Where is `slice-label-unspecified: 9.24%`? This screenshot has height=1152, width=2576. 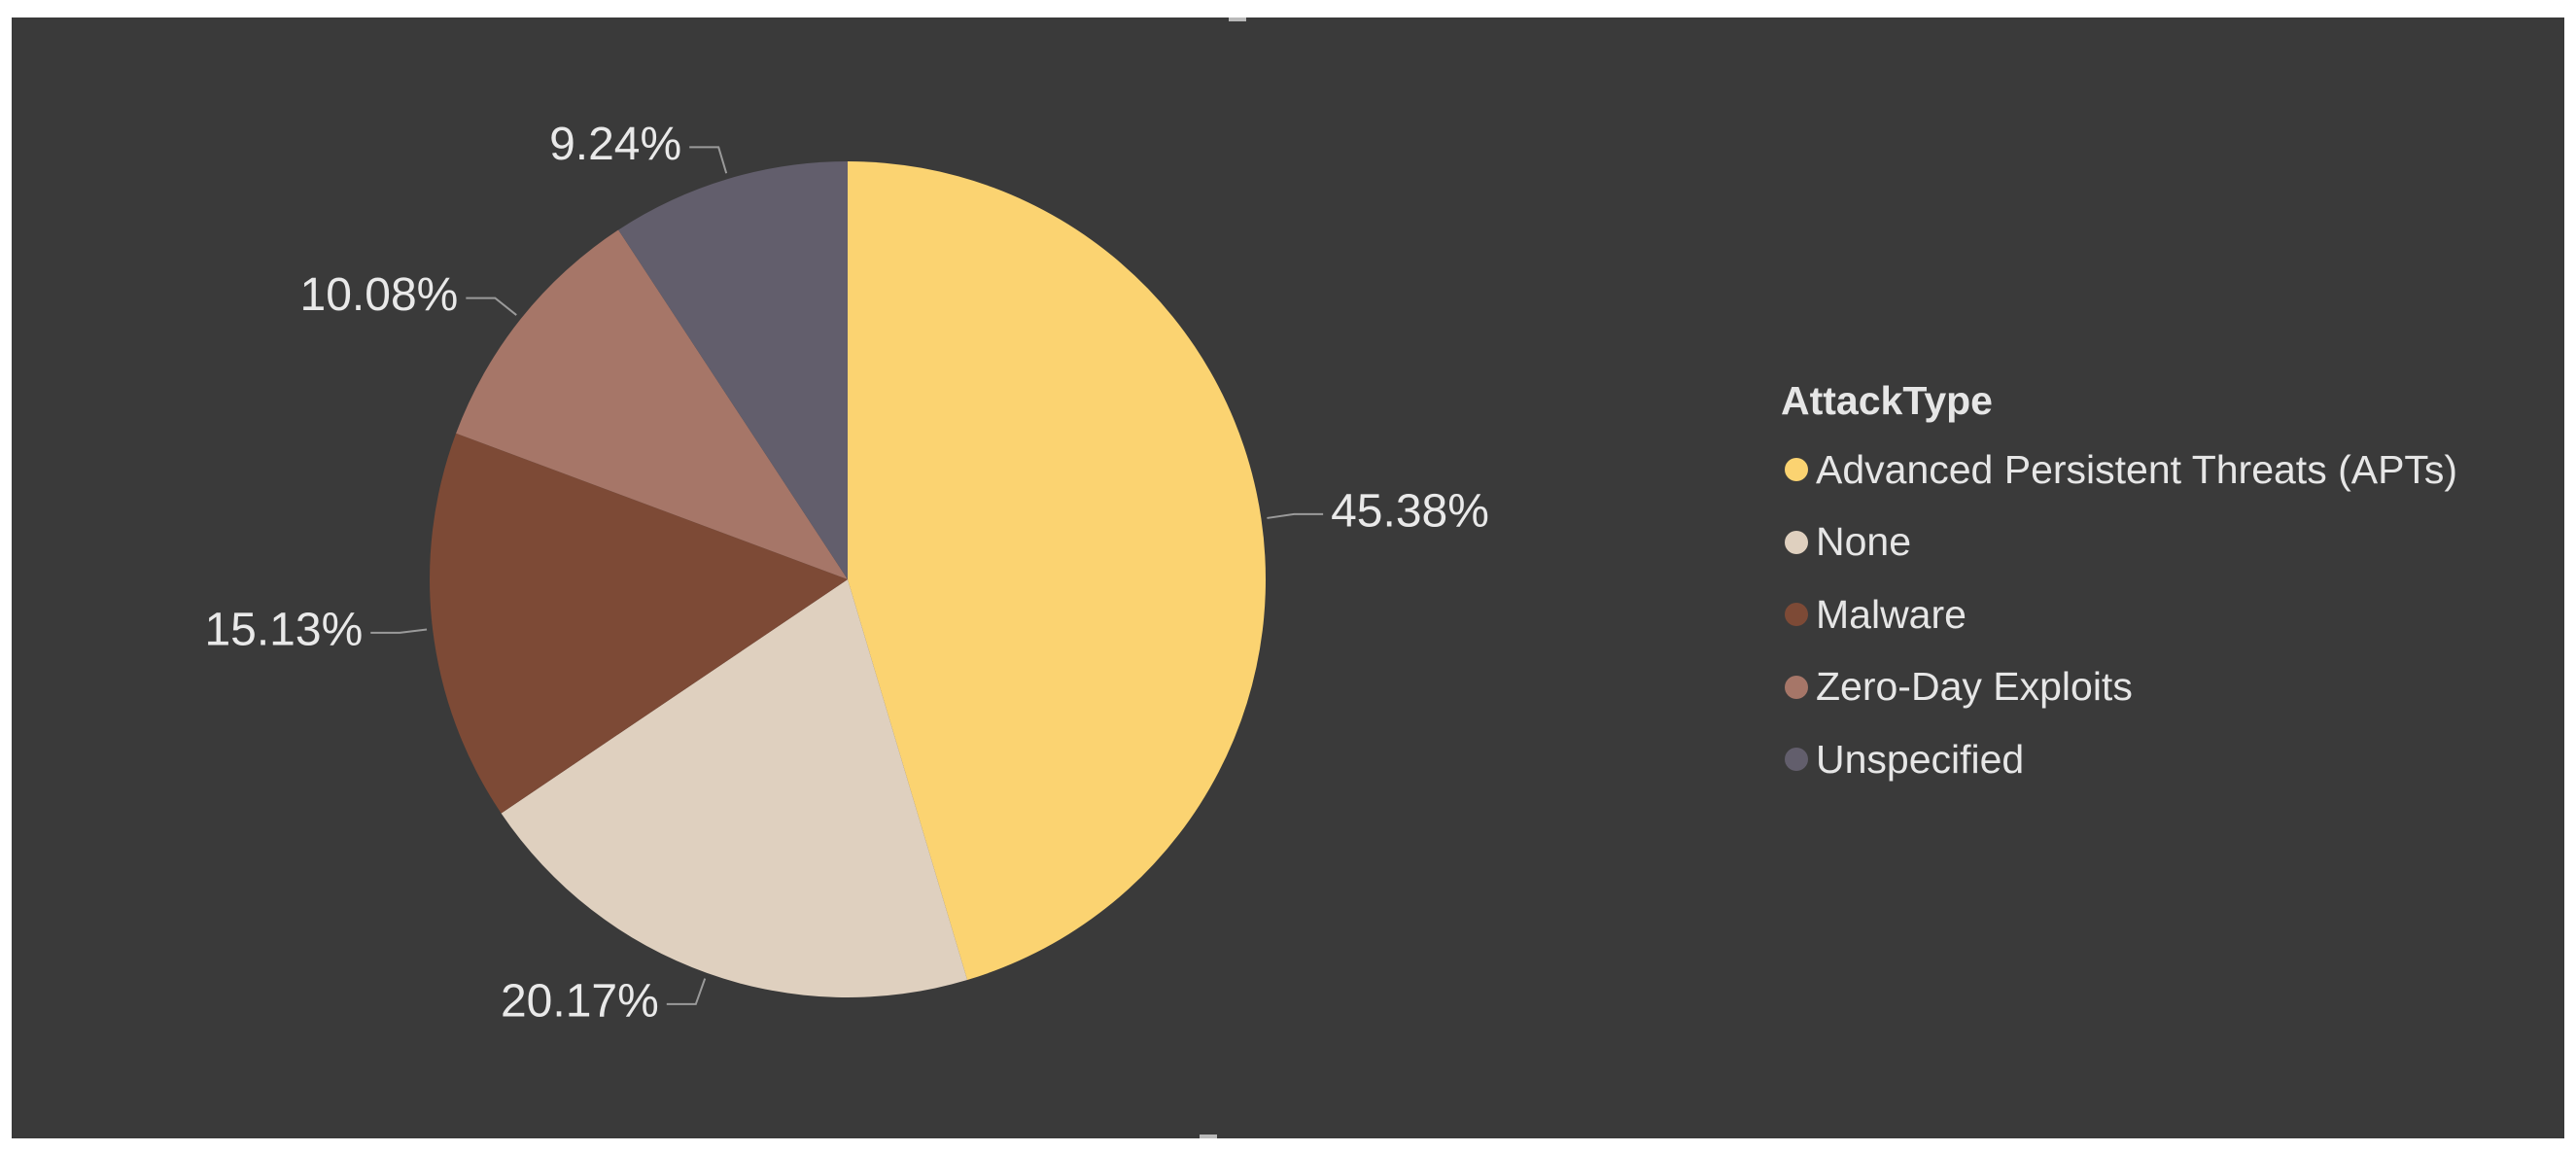
slice-label-unspecified: 9.24% is located at coordinates (615, 144).